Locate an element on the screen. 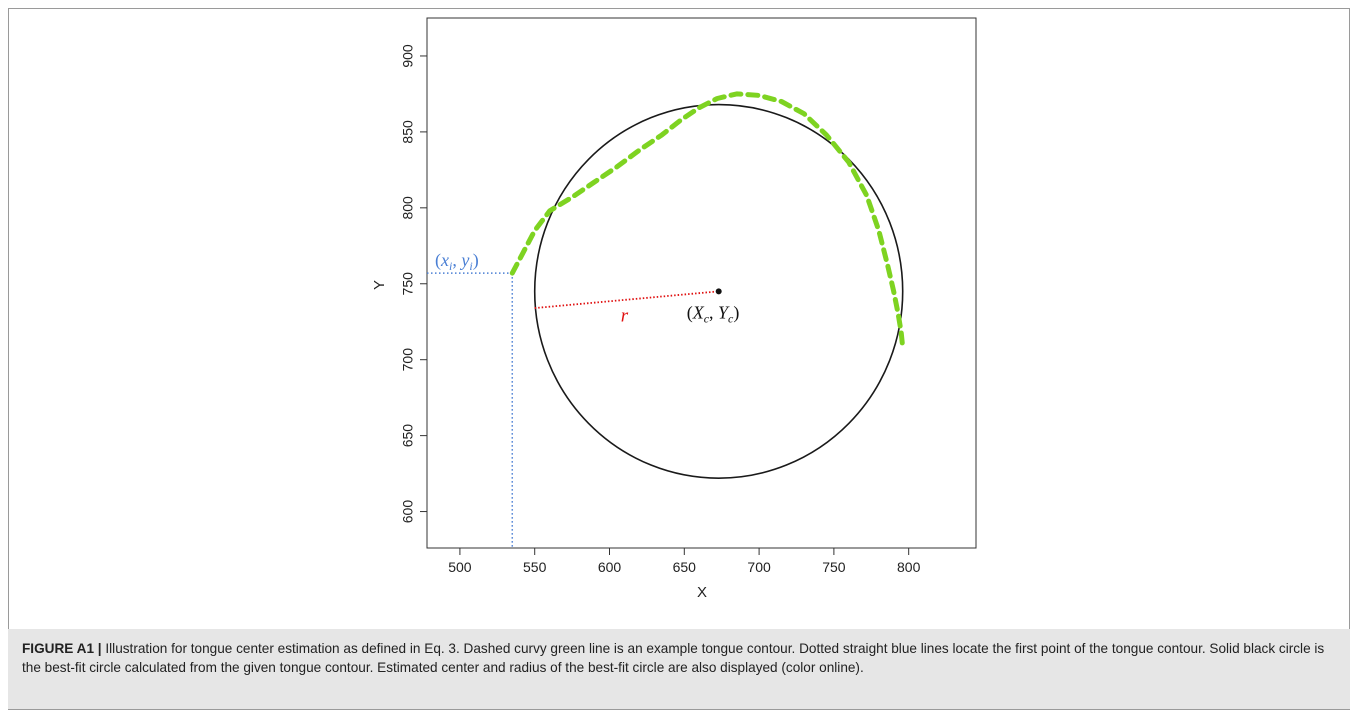  x-tick-label: 550 is located at coordinates (535, 567).